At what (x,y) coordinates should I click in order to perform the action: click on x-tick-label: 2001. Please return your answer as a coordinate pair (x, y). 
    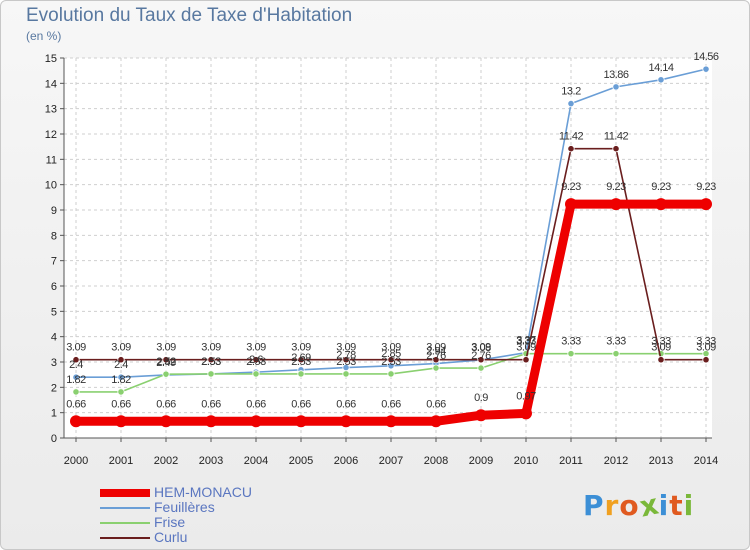
    Looking at the image, I should click on (121, 461).